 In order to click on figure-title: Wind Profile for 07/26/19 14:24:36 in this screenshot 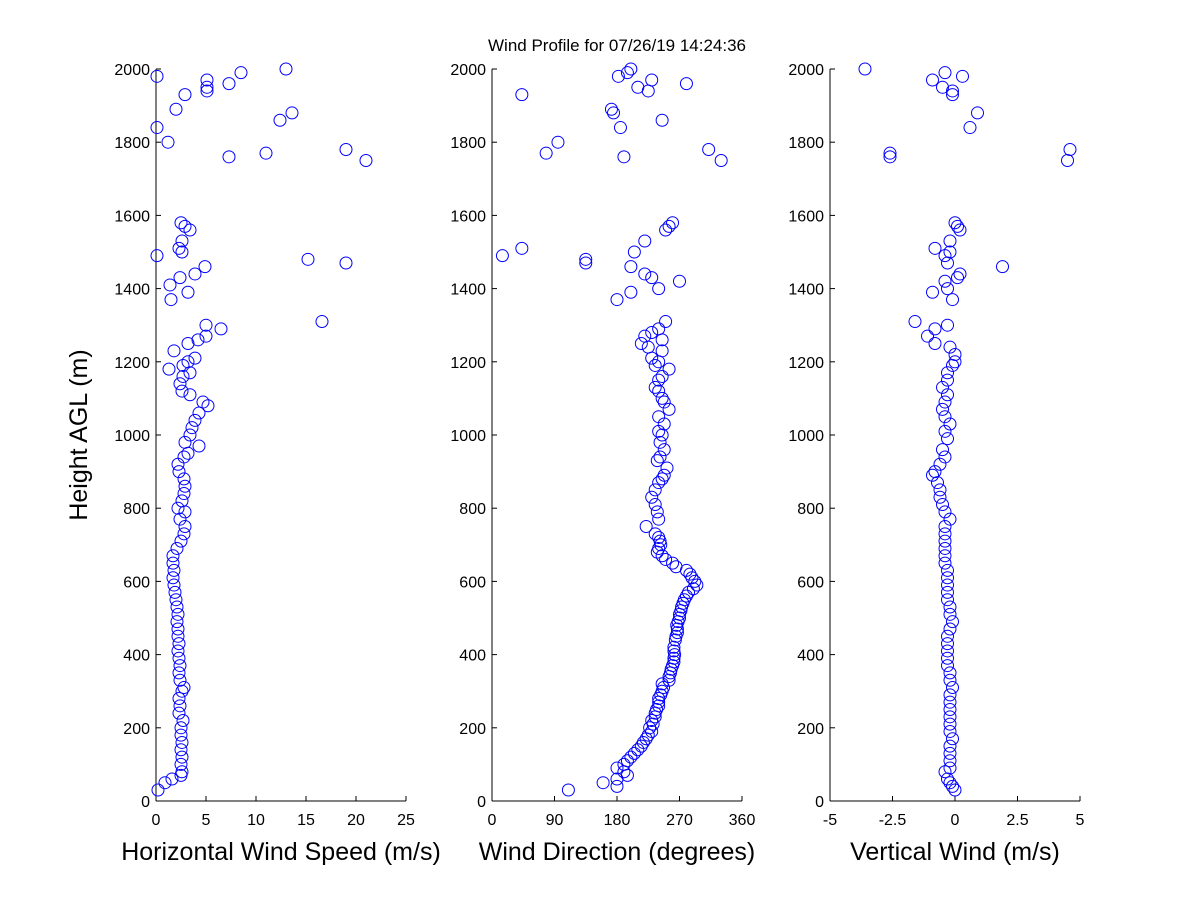, I will do `click(617, 45)`.